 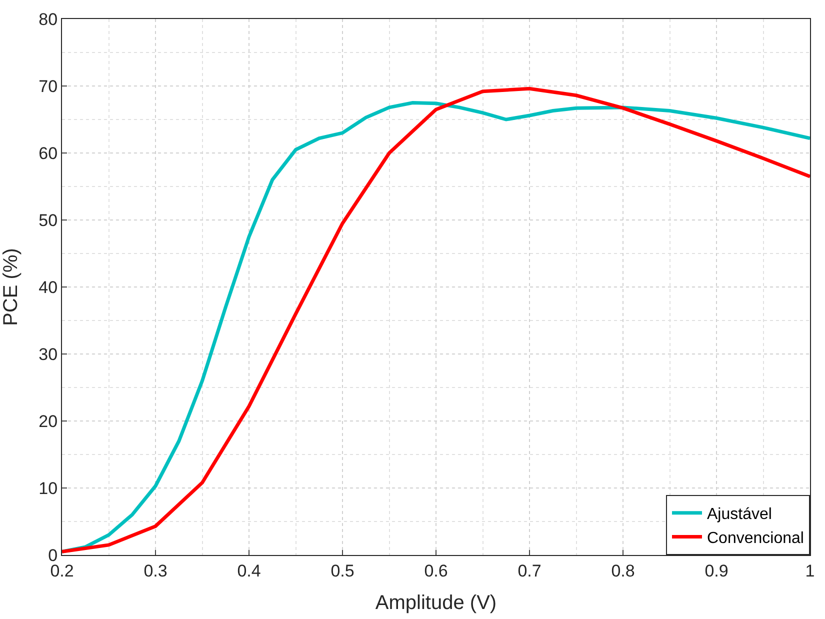 What do you see at coordinates (436, 570) in the screenshot?
I see `x-tick-label: 0.6` at bounding box center [436, 570].